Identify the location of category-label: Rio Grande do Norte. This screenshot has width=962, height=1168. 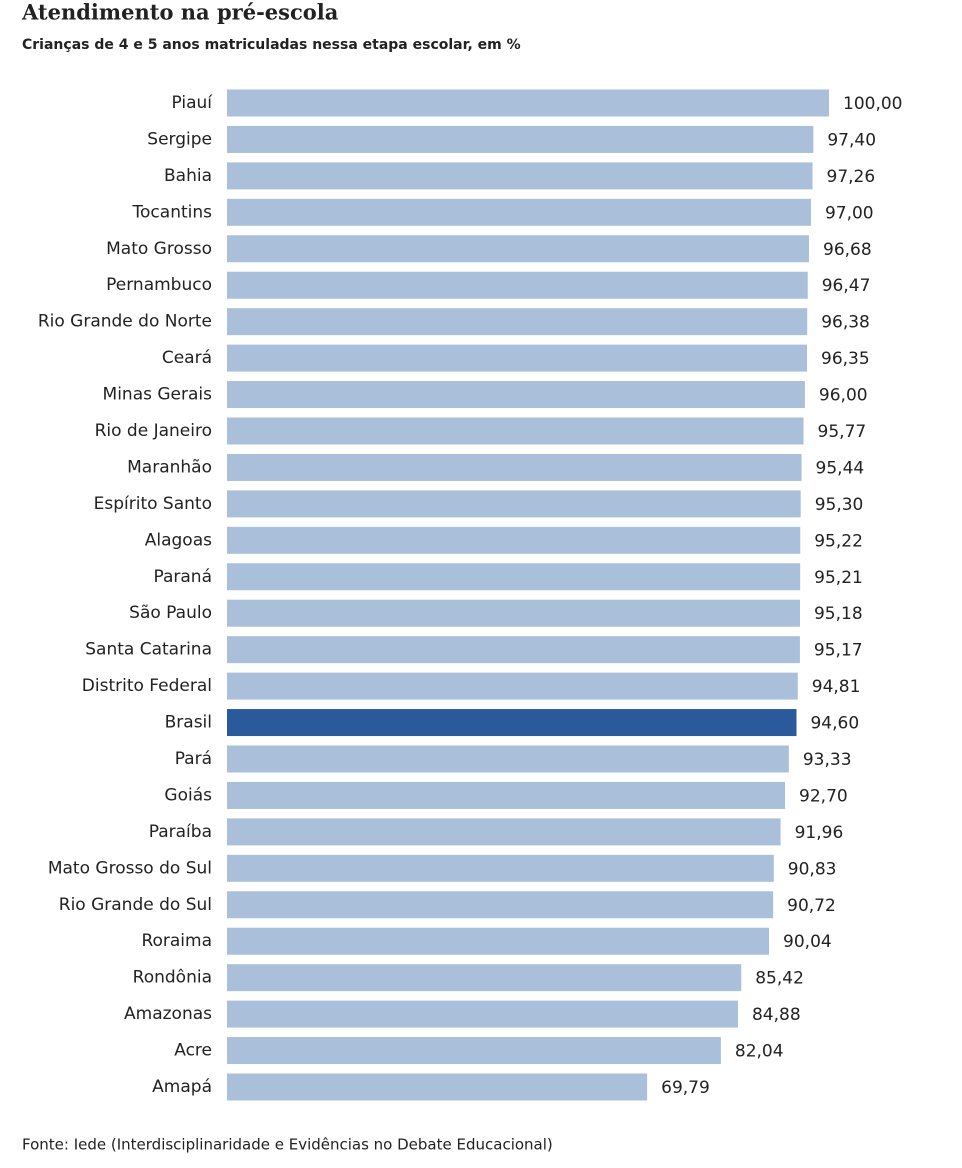
(125, 322).